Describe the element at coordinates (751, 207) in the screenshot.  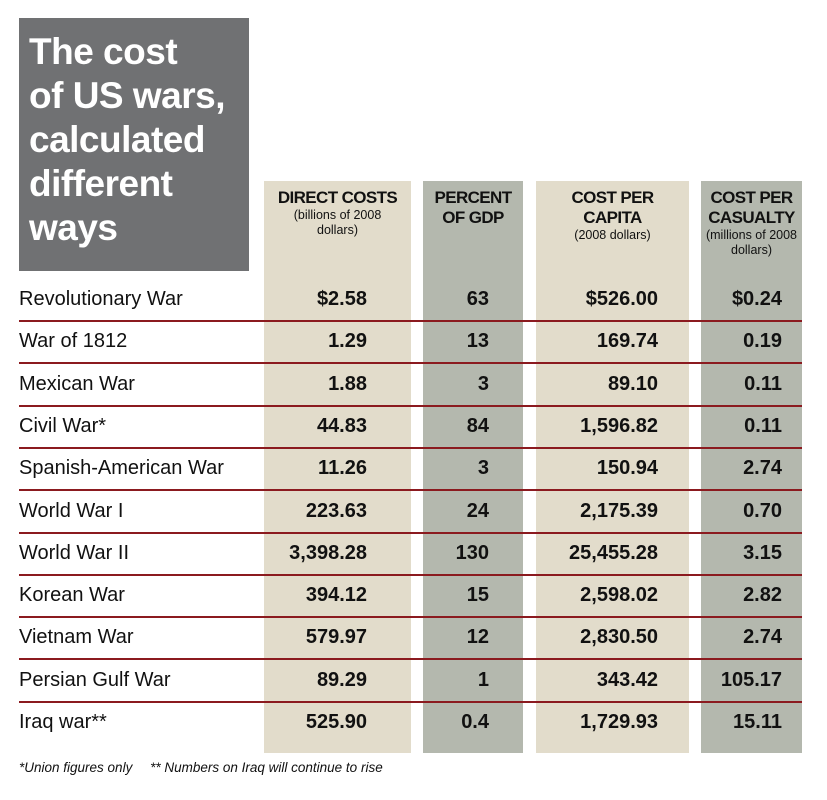
I see `column-header-main: COST PER CASUALTY` at that location.